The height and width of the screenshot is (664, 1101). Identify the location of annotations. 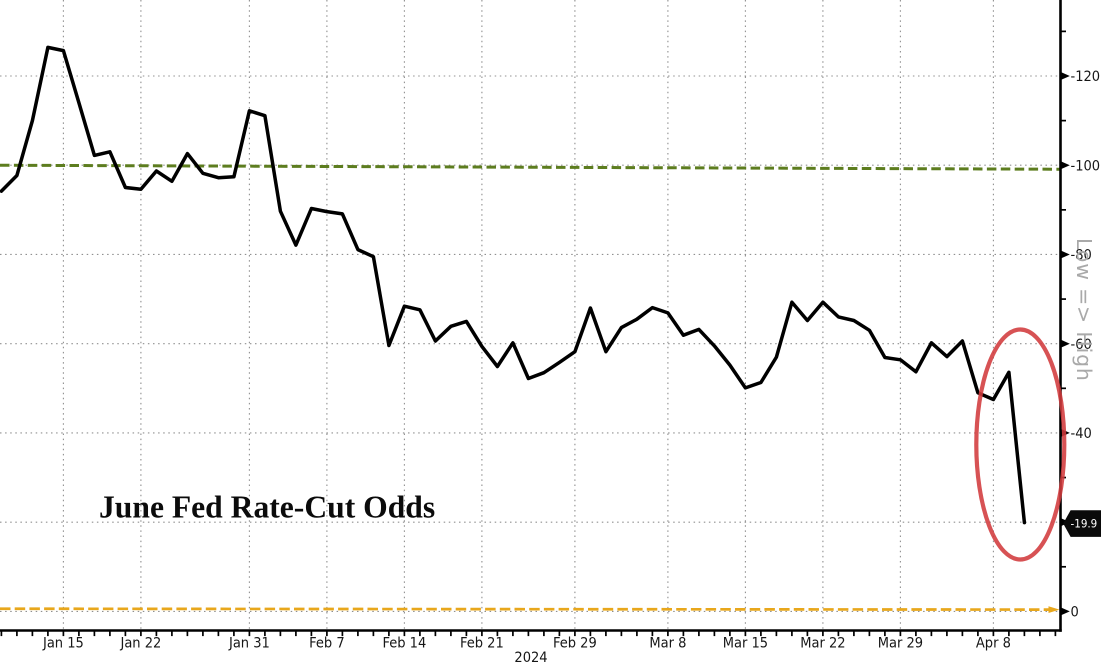
(1020, 444).